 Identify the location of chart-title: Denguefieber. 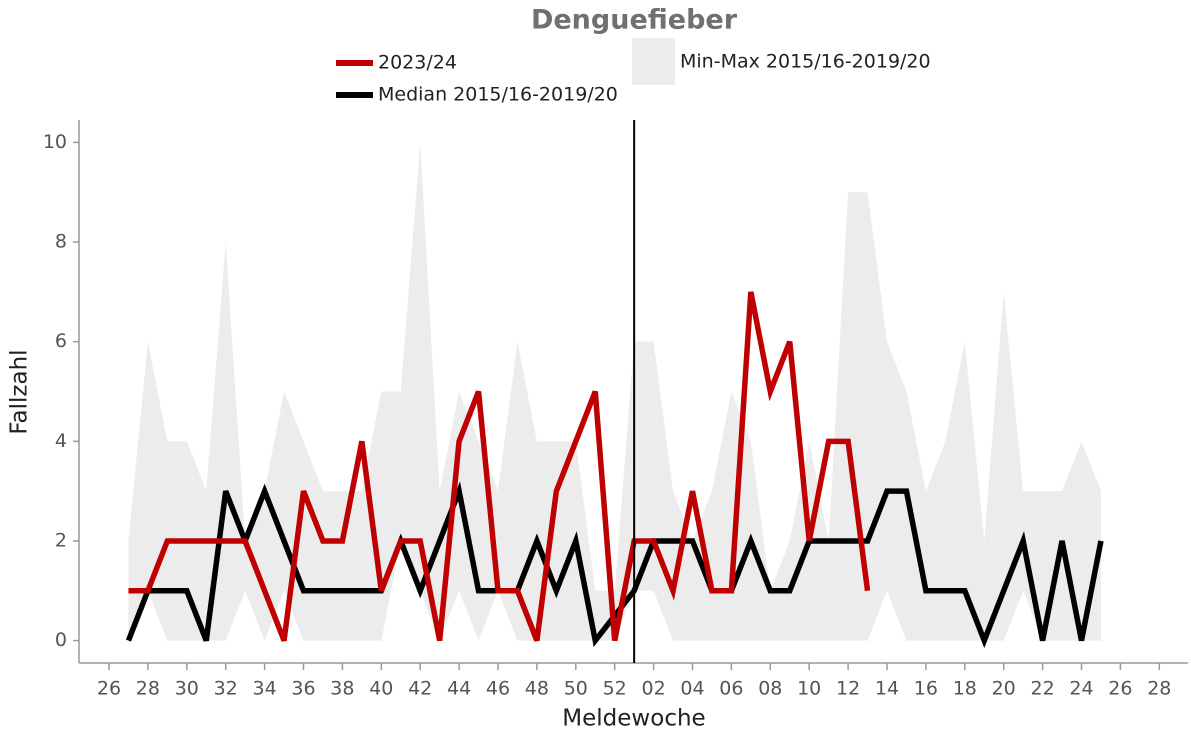
(634, 20).